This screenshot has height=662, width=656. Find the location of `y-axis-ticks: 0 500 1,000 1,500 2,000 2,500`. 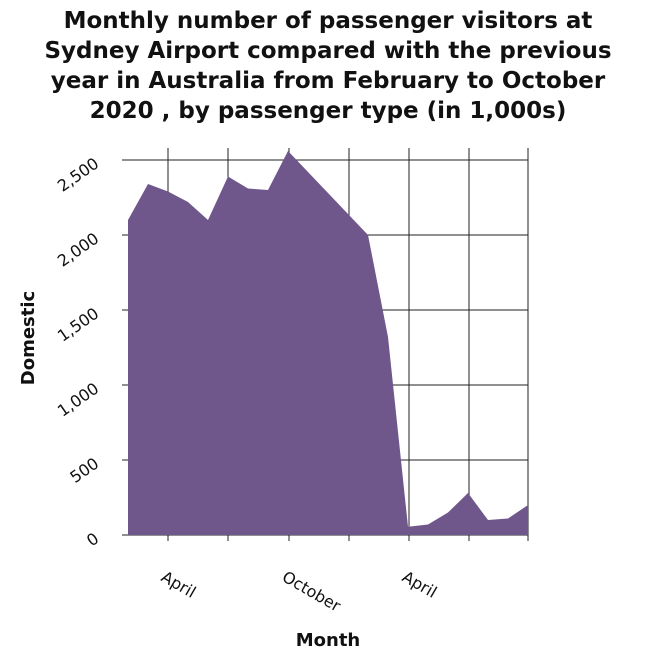

y-axis-ticks: 0 500 1,000 1,500 2,000 2,500 is located at coordinates (78, 352).